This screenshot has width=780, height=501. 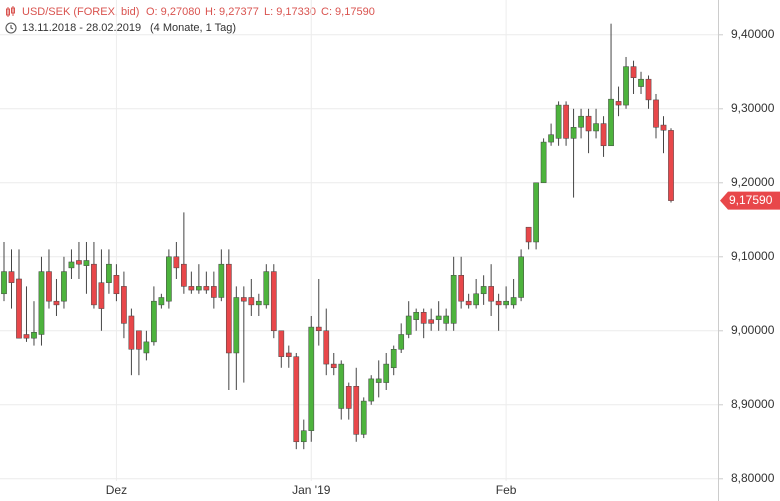 What do you see at coordinates (753, 34) in the screenshot?
I see `y-tick-label: 9,40000` at bounding box center [753, 34].